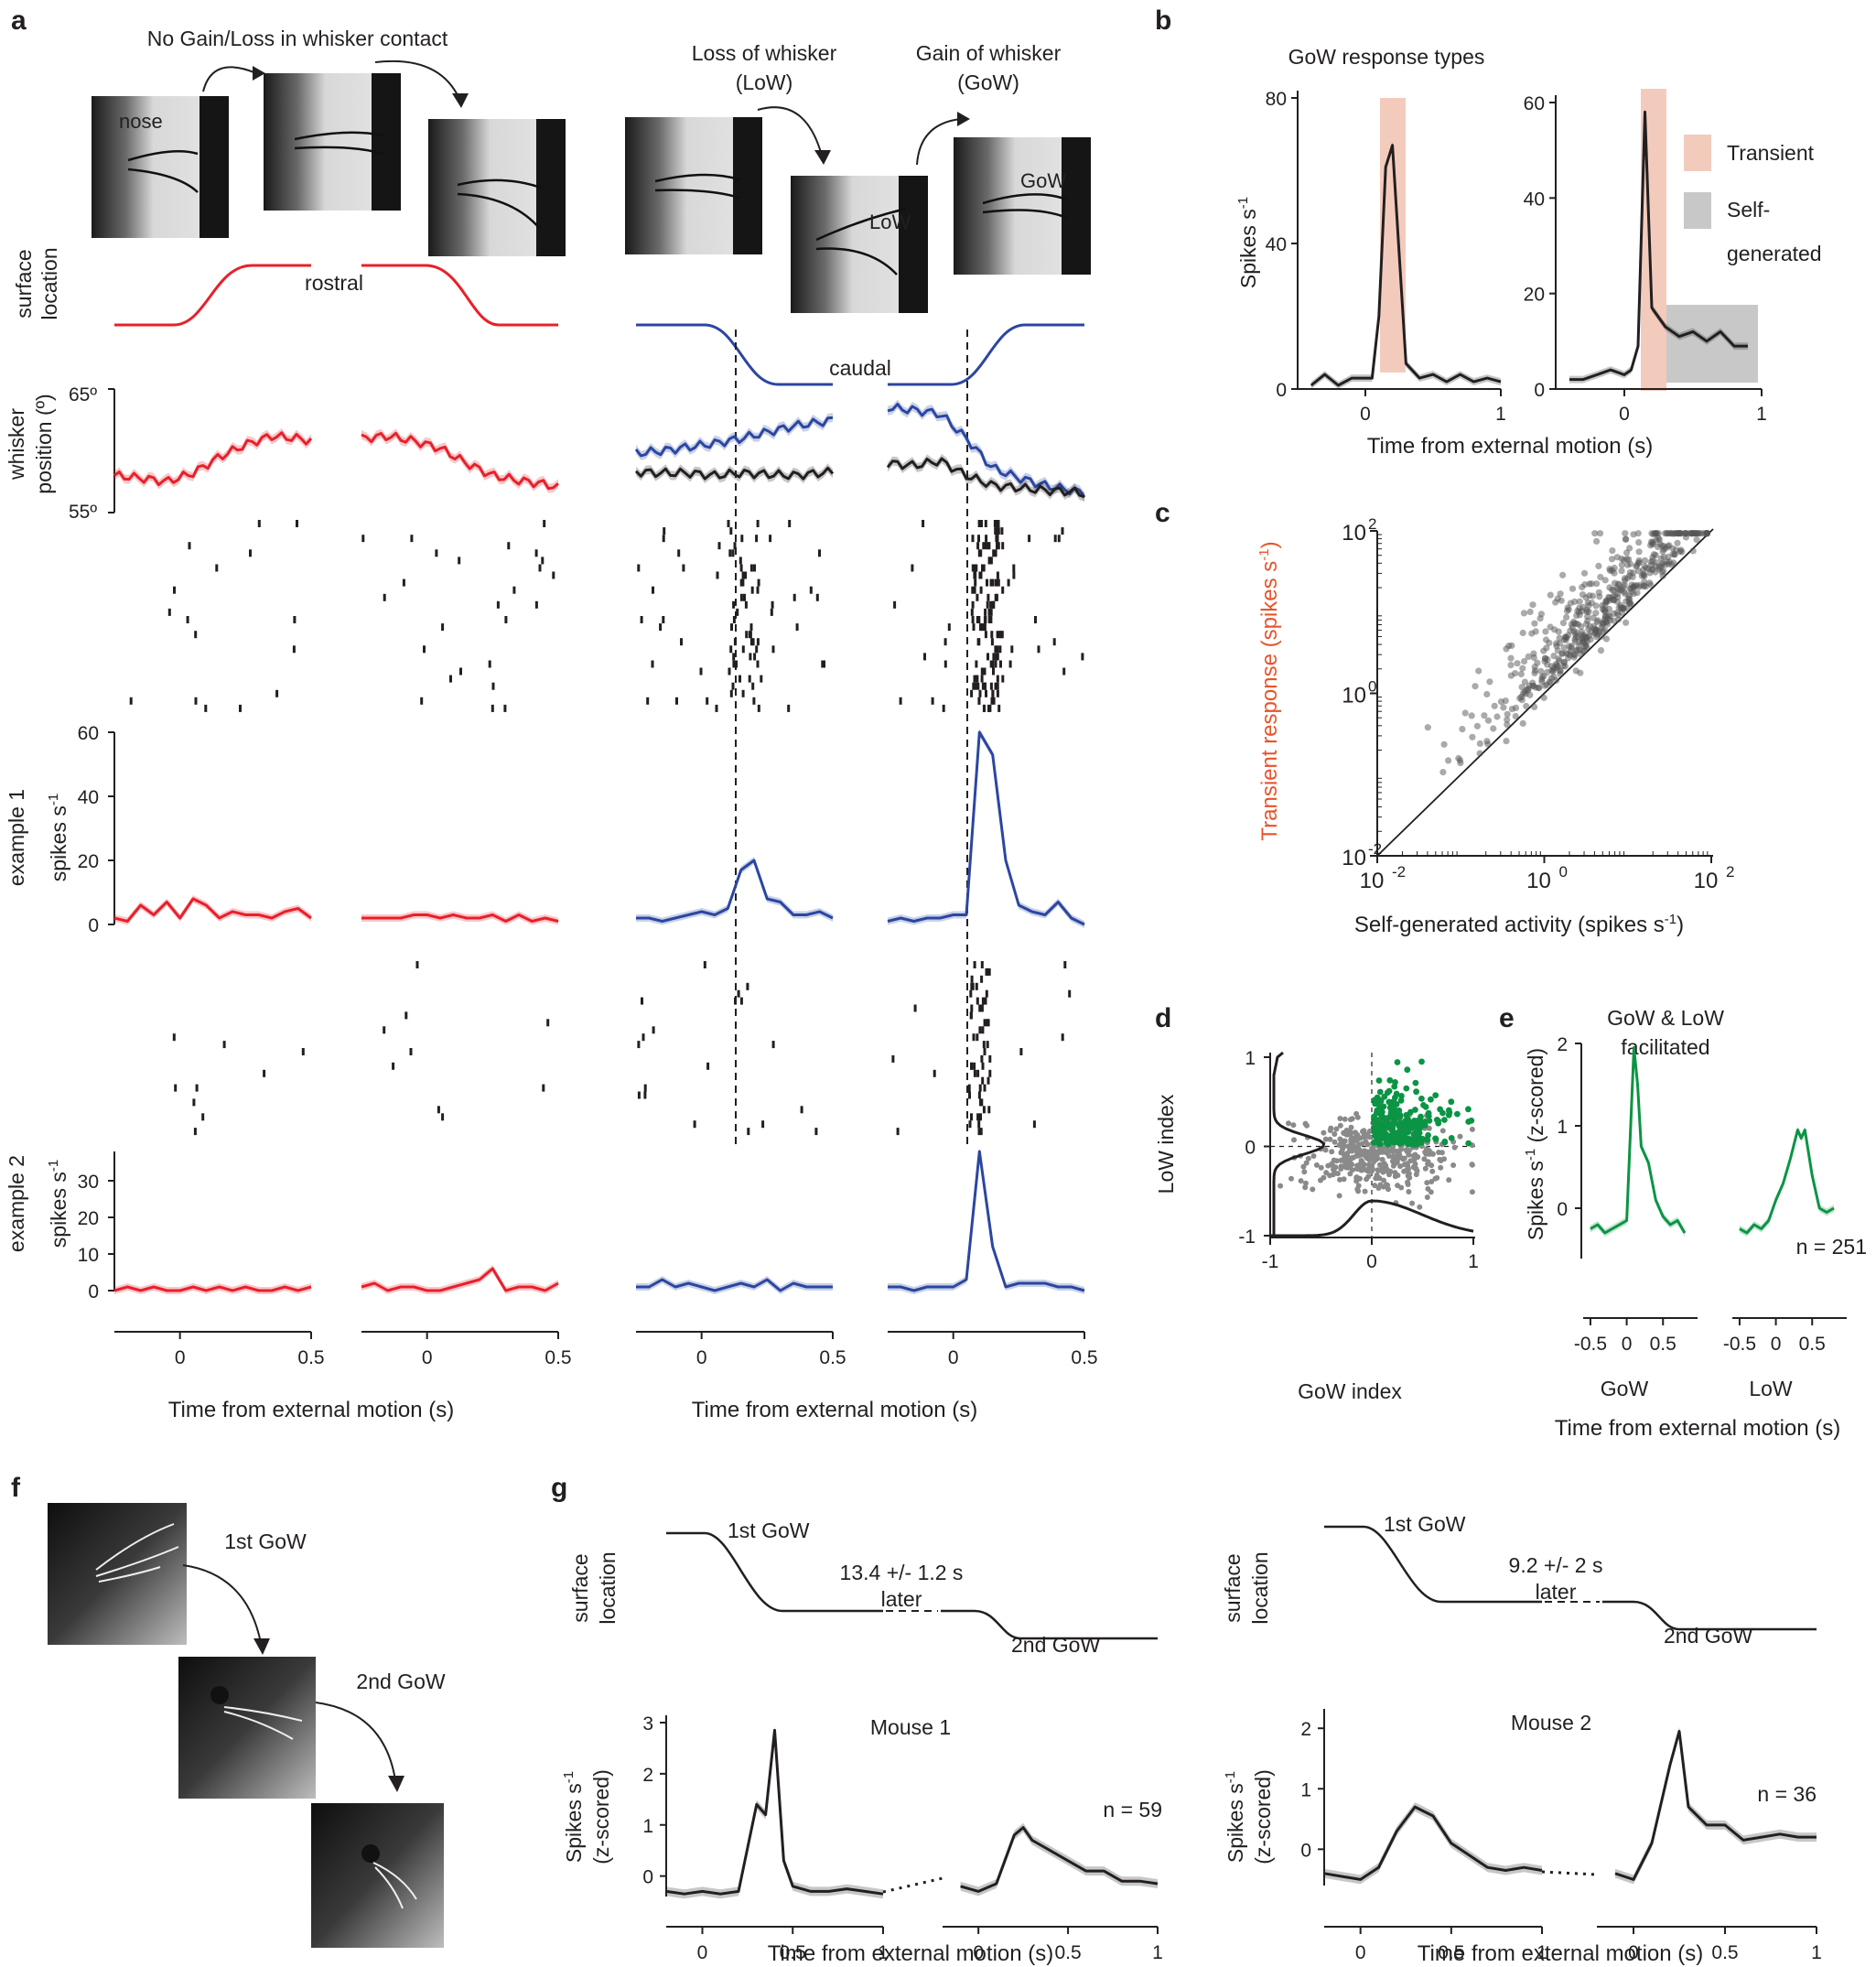  Describe the element at coordinates (1530, 1155) in the screenshot. I see `e-ylabel-sup: -1` at that location.